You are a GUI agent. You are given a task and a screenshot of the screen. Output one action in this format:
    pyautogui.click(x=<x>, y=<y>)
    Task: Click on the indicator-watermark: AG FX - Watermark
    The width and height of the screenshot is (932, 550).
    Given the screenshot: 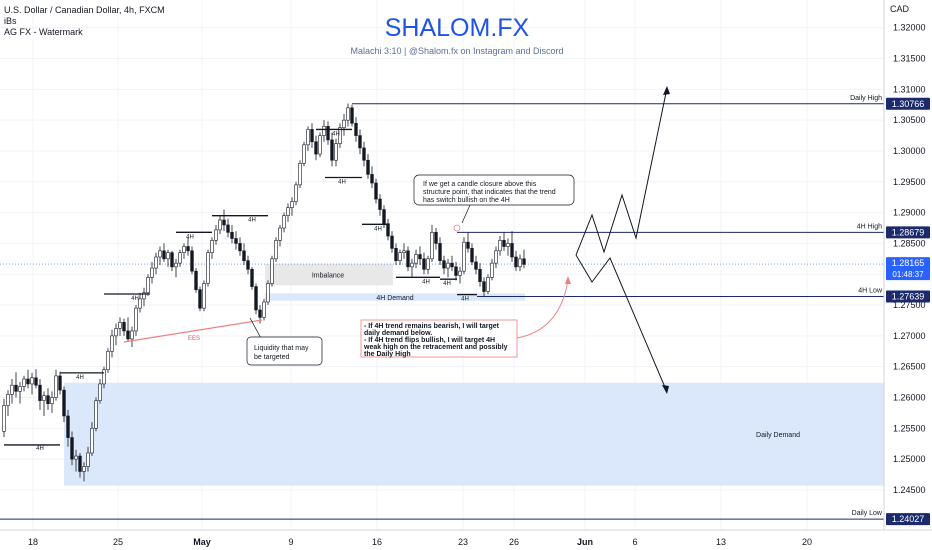 What is the action you would take?
    pyautogui.click(x=43, y=32)
    